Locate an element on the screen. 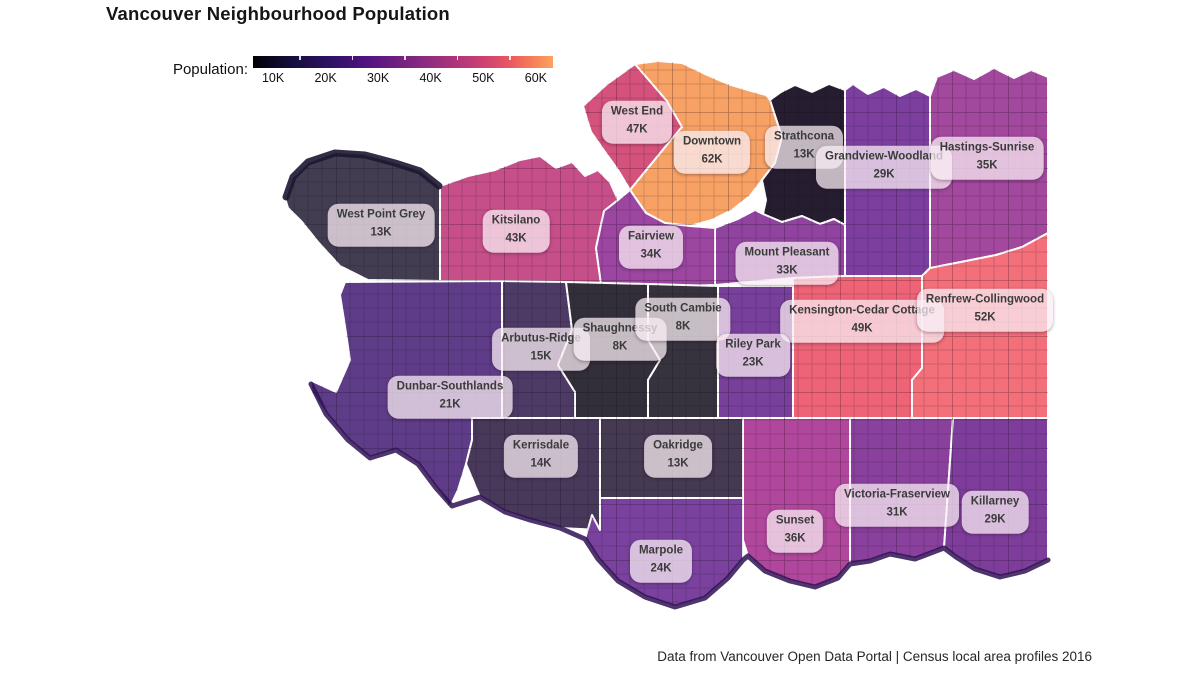 The width and height of the screenshot is (1200, 675). legend-tick: 20K is located at coordinates (325, 78).